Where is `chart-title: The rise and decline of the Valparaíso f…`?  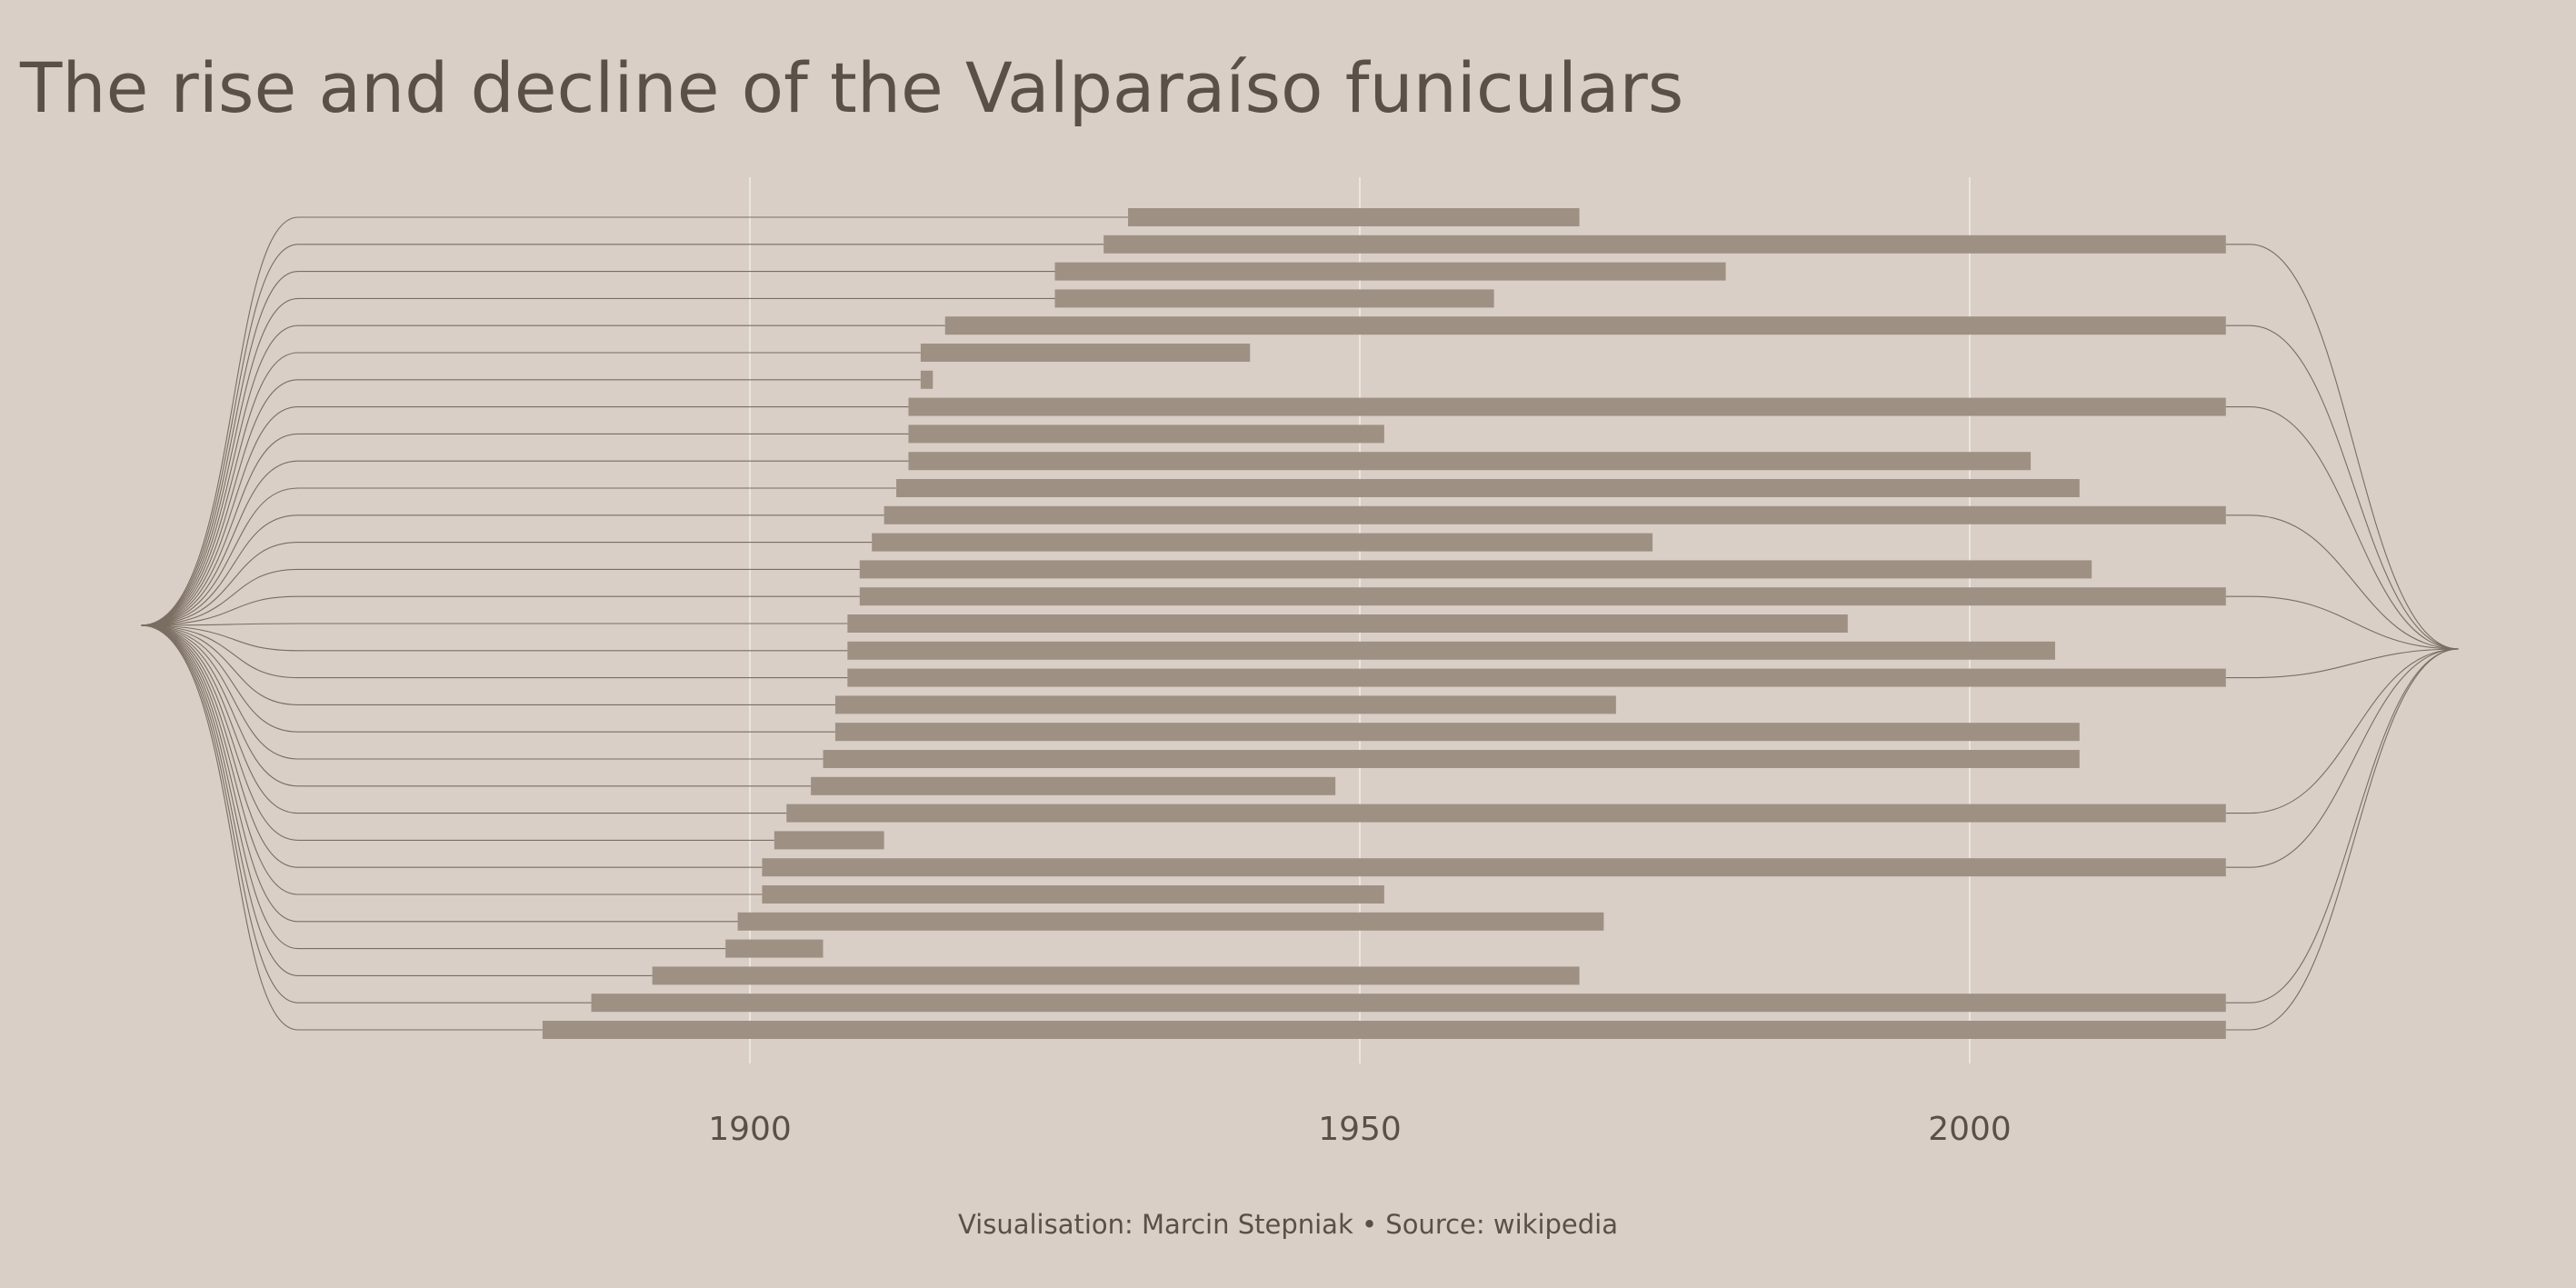 chart-title: The rise and decline of the Valparaíso f… is located at coordinates (852, 87).